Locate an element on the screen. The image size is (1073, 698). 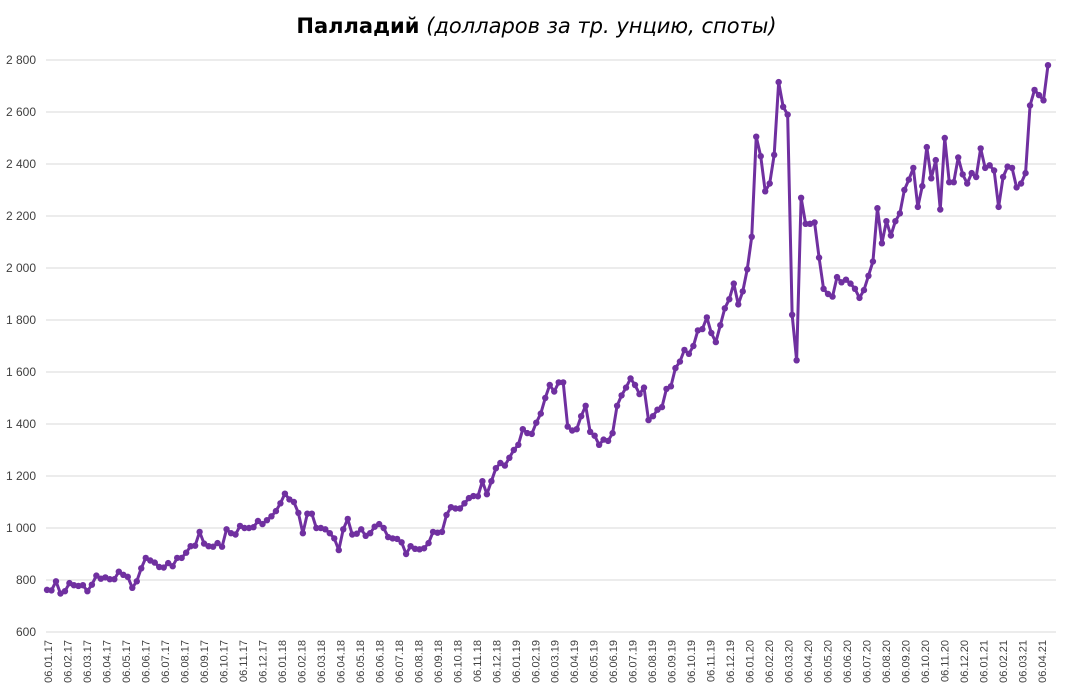
x-tick-label: 06.02.19 is located at coordinates (536, 661).